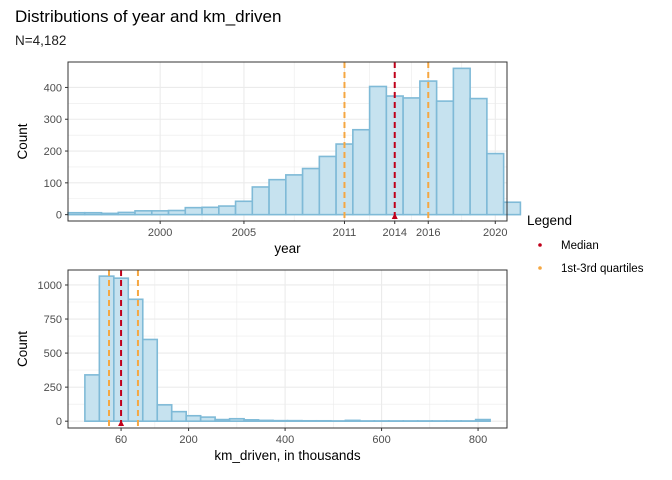  I want to click on x-tick-label: 2000, so click(160, 233).